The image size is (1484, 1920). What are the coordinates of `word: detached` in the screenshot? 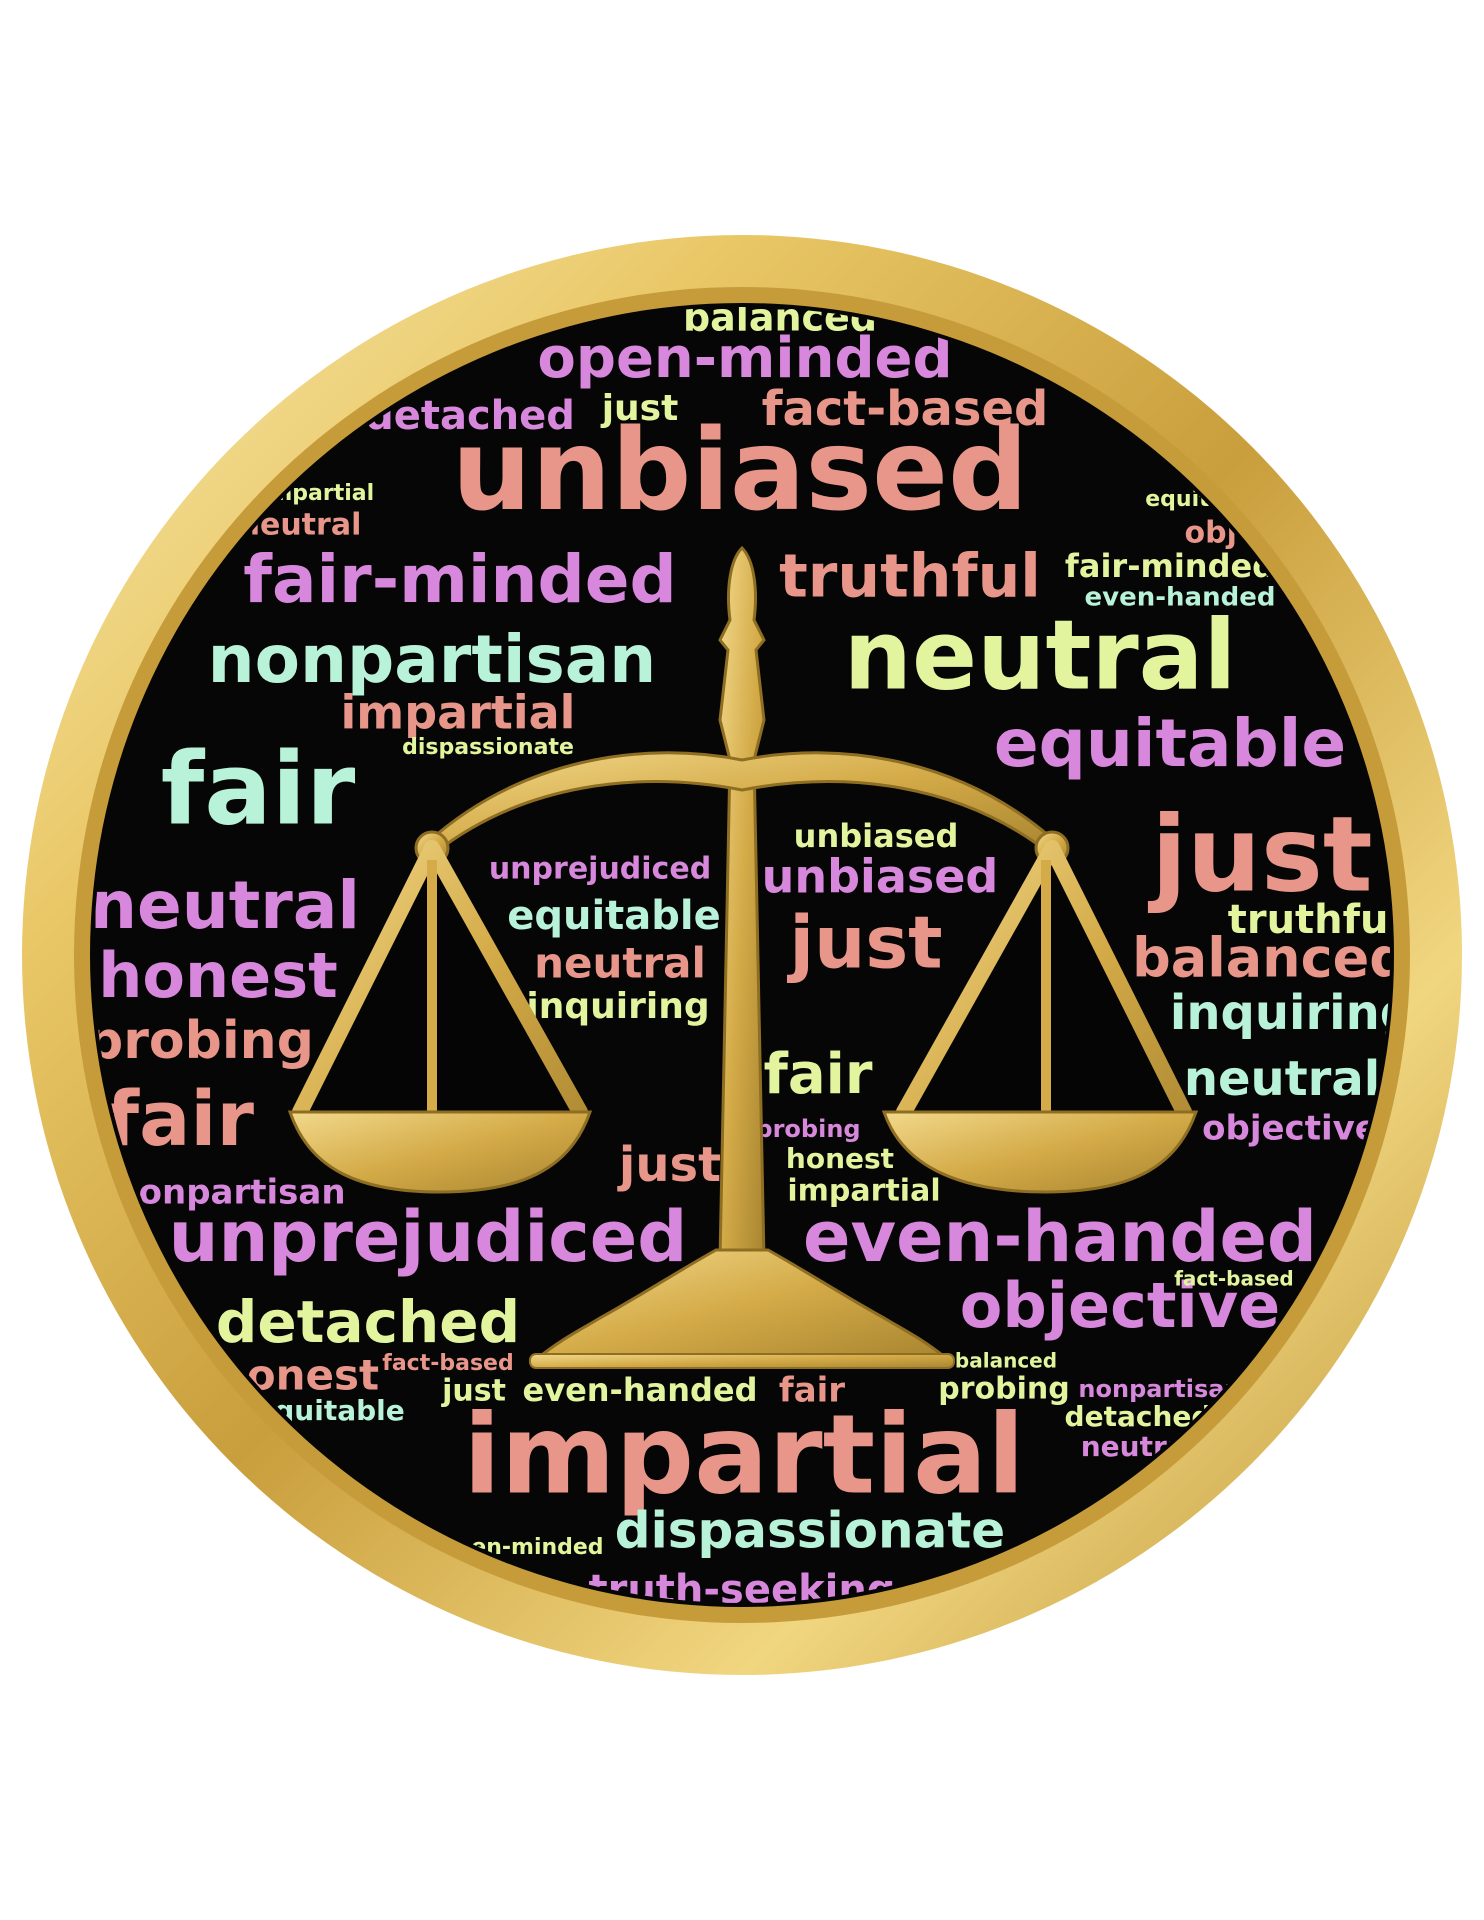 It's located at (368, 1322).